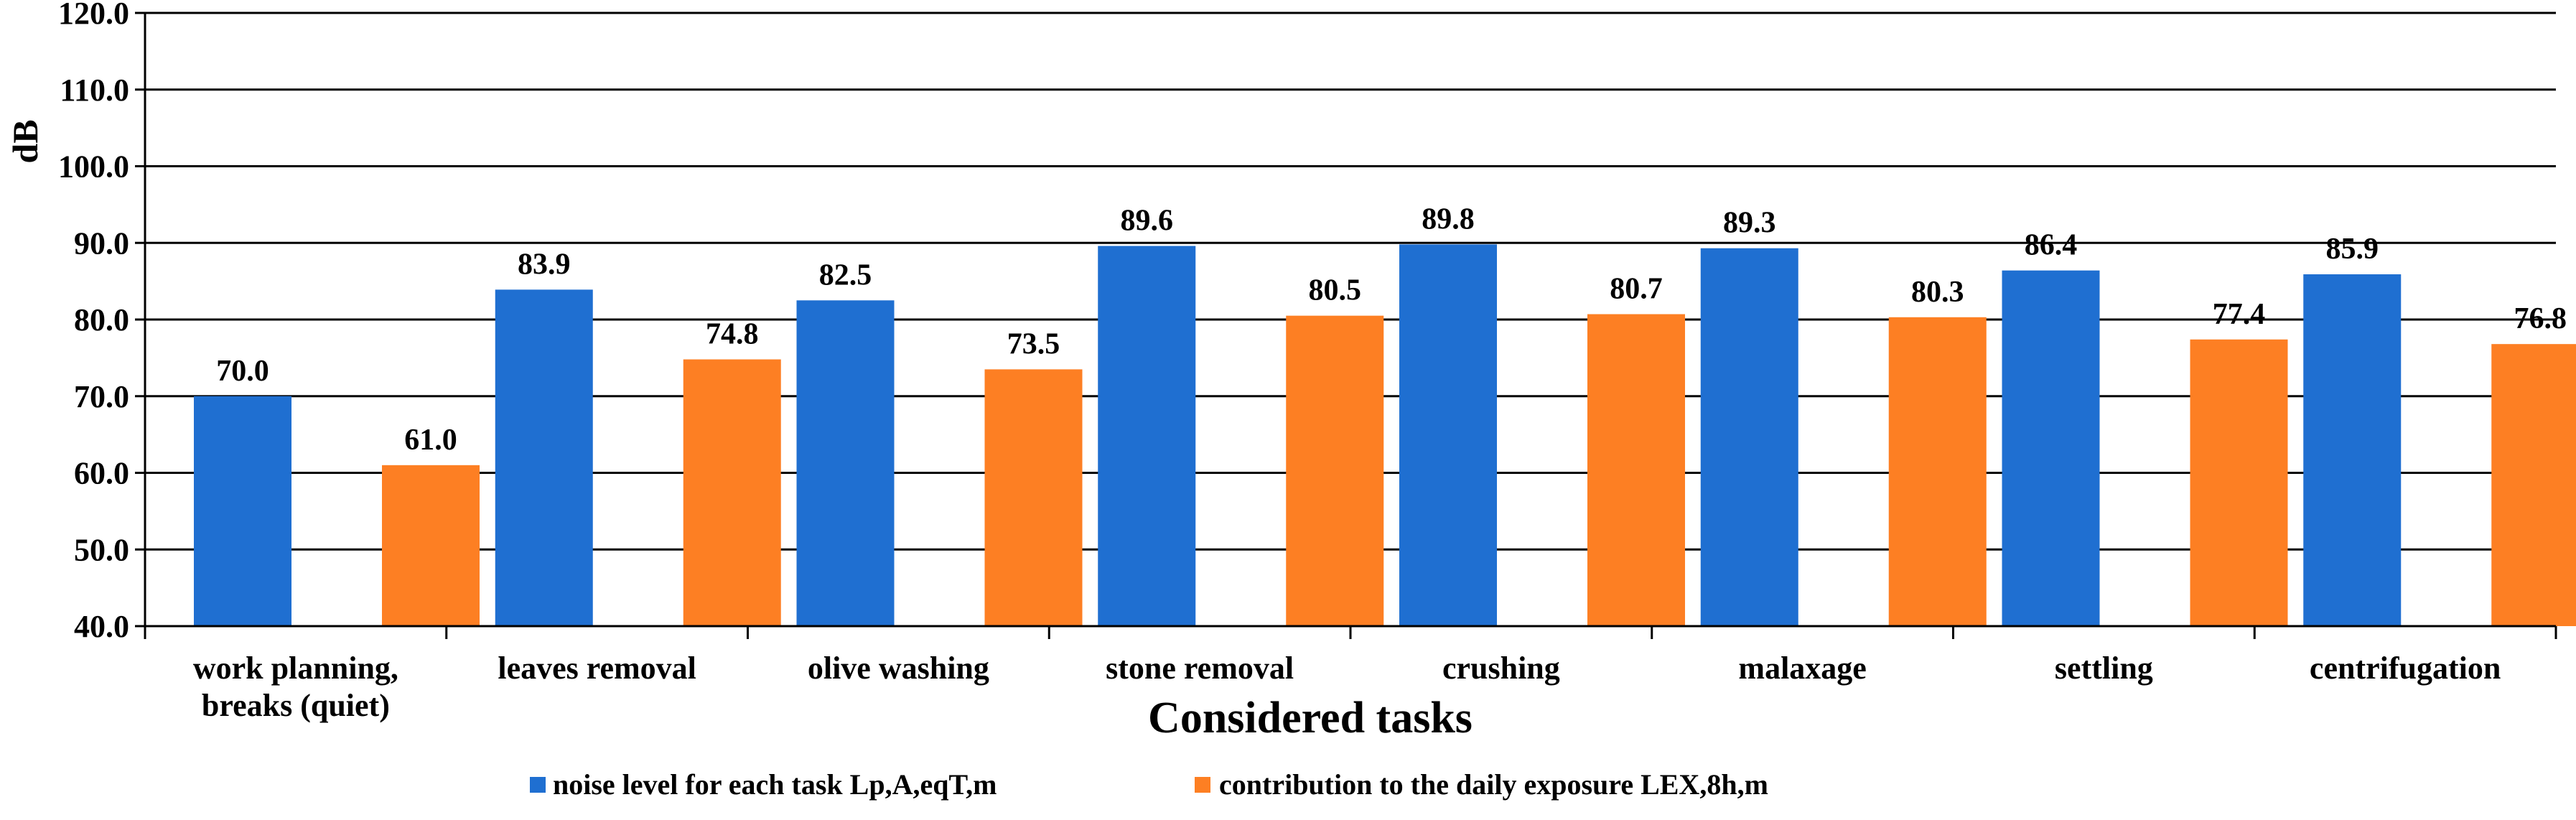 Image resolution: width=2576 pixels, height=820 pixels. Describe the element at coordinates (101, 319) in the screenshot. I see `y-tick-label: 80.0` at that location.